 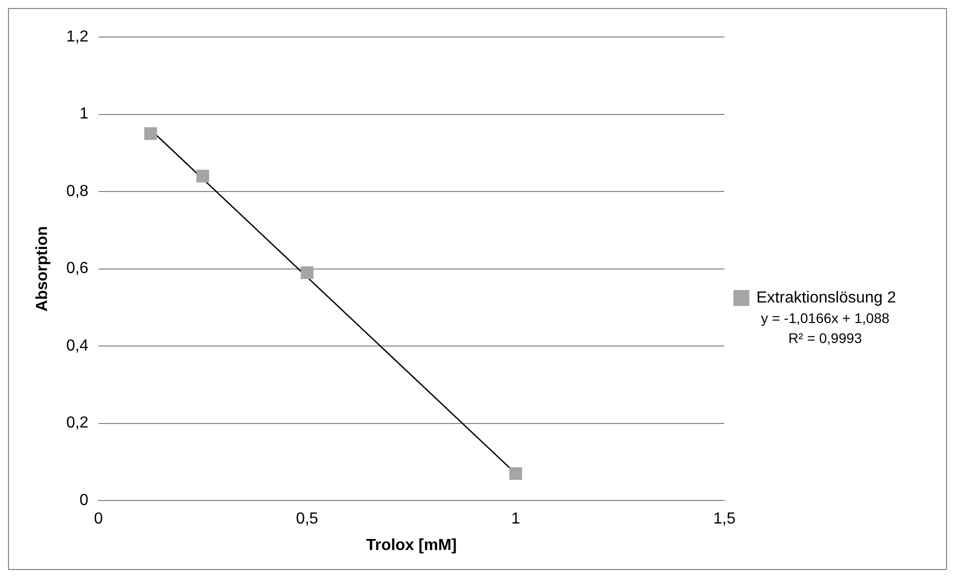 I want to click on text: y = -1,0166x + 1,088, so click(x=825, y=318).